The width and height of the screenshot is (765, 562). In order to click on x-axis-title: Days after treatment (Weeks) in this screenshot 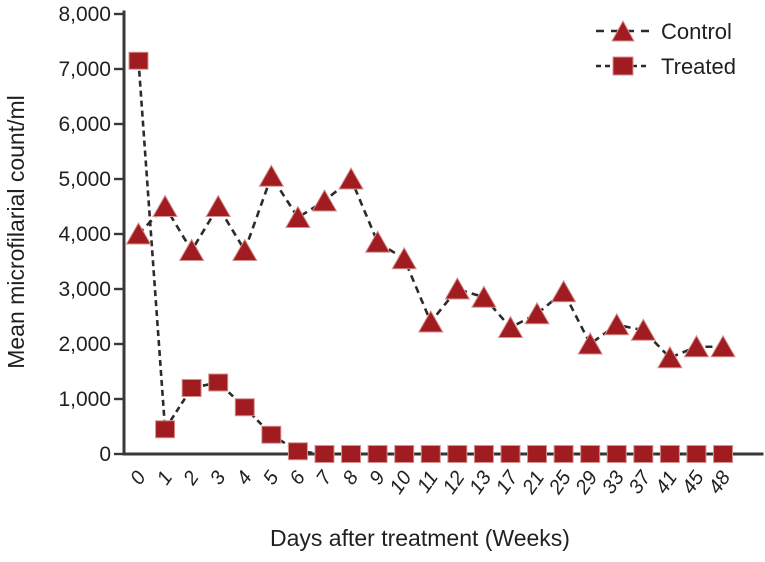, I will do `click(420, 538)`.